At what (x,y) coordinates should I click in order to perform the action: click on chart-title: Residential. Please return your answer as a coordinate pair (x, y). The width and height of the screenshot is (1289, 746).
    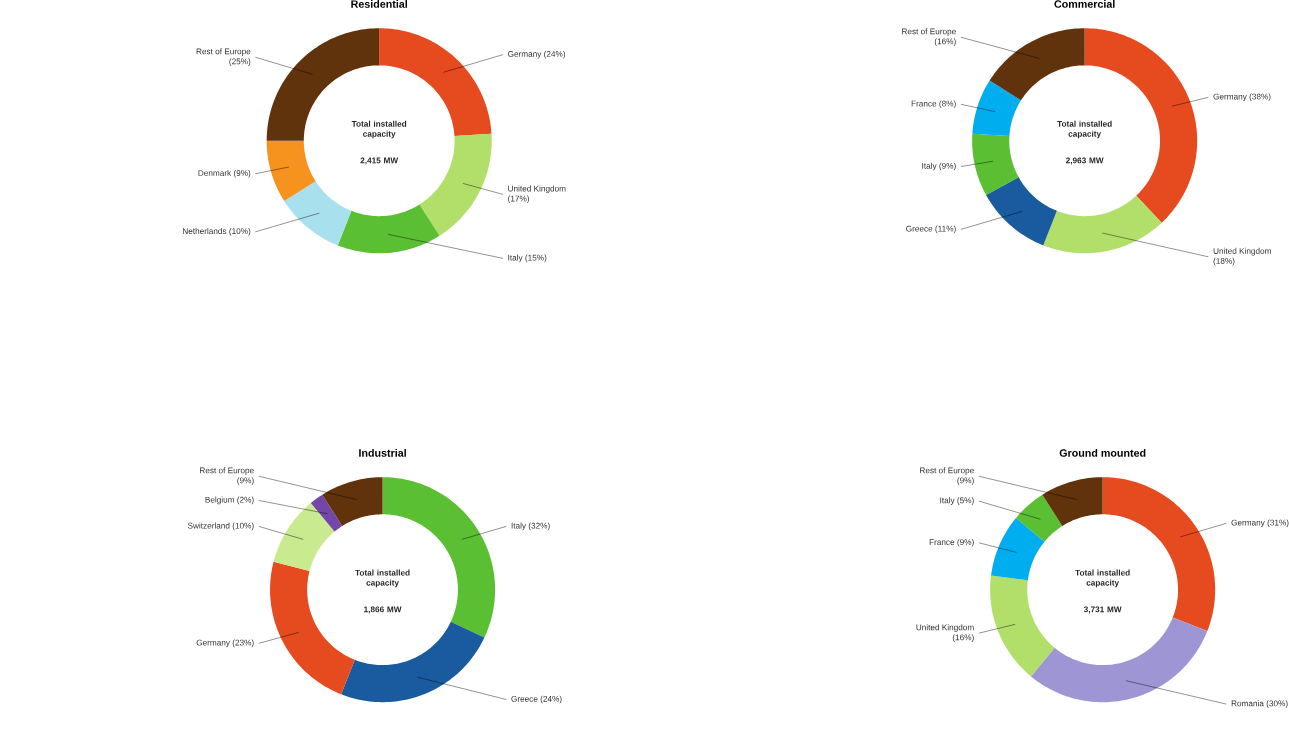
    Looking at the image, I should click on (379, 4).